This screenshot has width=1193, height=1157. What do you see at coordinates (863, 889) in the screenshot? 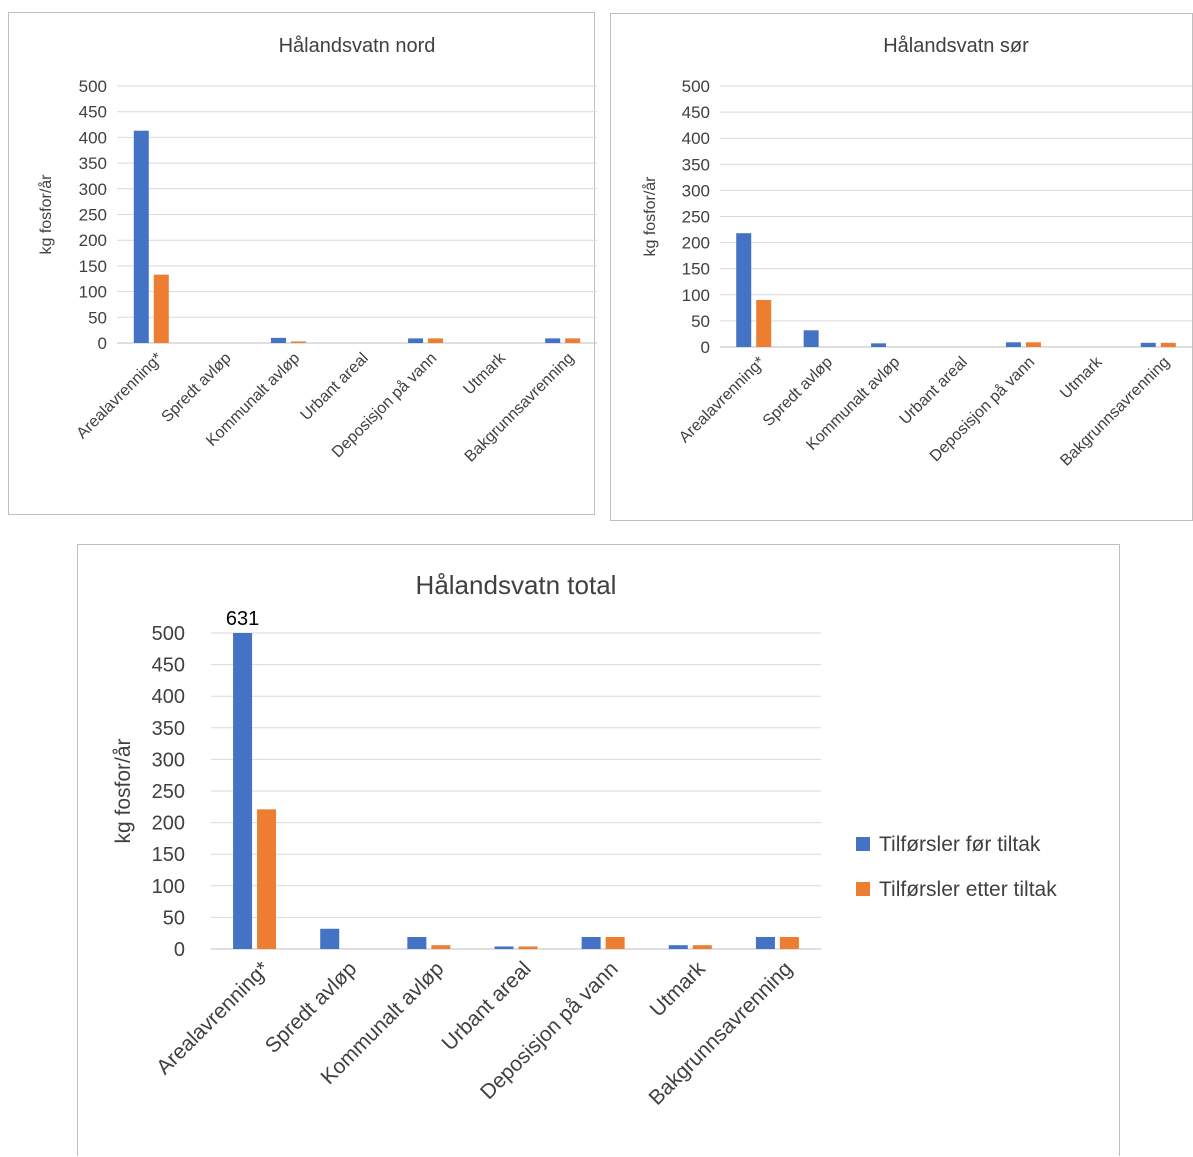
I see `legend-swatch-after` at bounding box center [863, 889].